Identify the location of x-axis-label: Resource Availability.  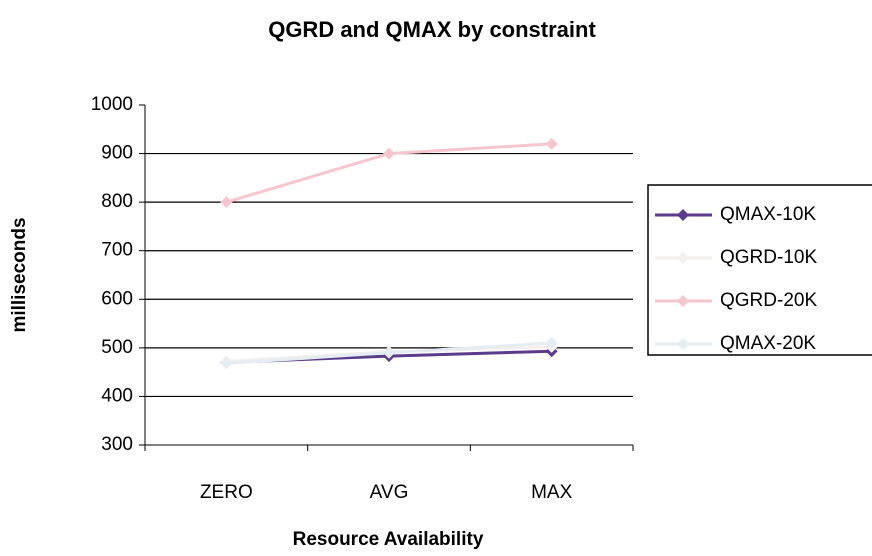
(388, 539).